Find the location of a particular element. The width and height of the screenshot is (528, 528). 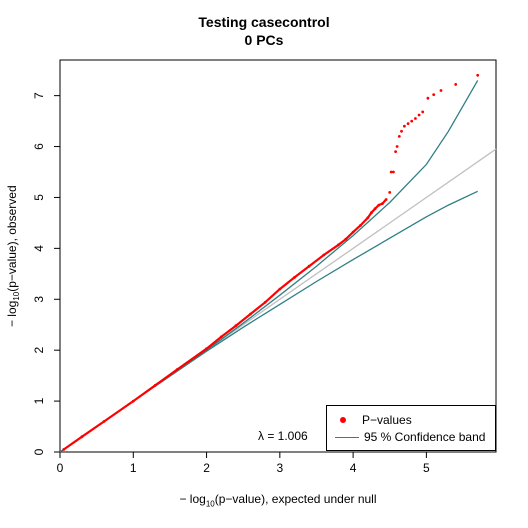

lambda-annotation: λ = 1.006 is located at coordinates (283, 436).